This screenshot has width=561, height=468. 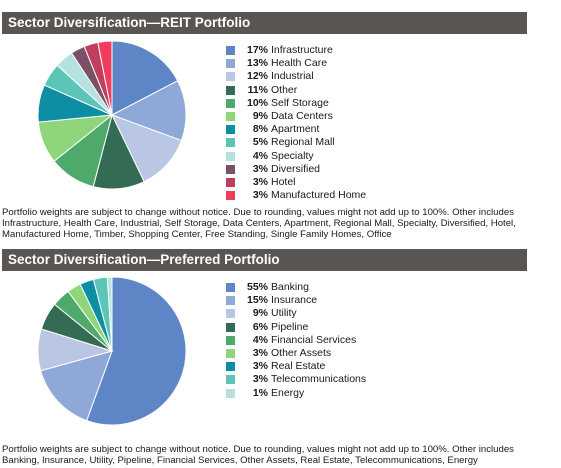 I want to click on reit-pie-chart, so click(x=112, y=115).